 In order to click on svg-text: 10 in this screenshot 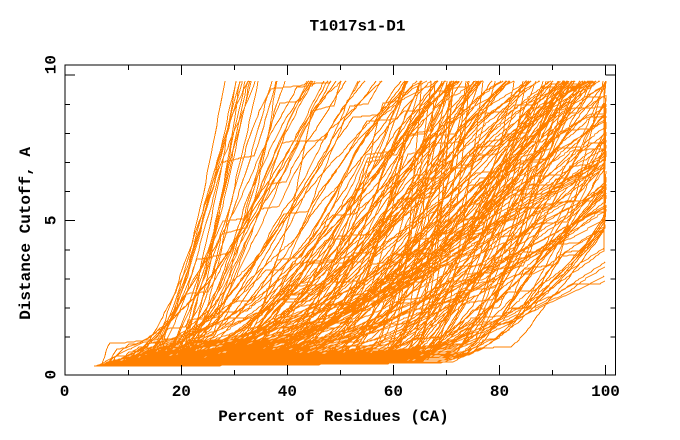, I will do `click(52, 64)`.